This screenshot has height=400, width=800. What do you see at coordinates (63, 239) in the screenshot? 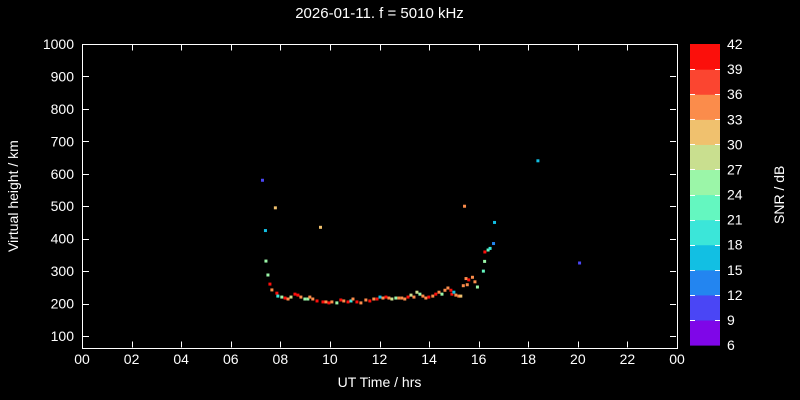
I see `y-tick-label: 400` at bounding box center [63, 239].